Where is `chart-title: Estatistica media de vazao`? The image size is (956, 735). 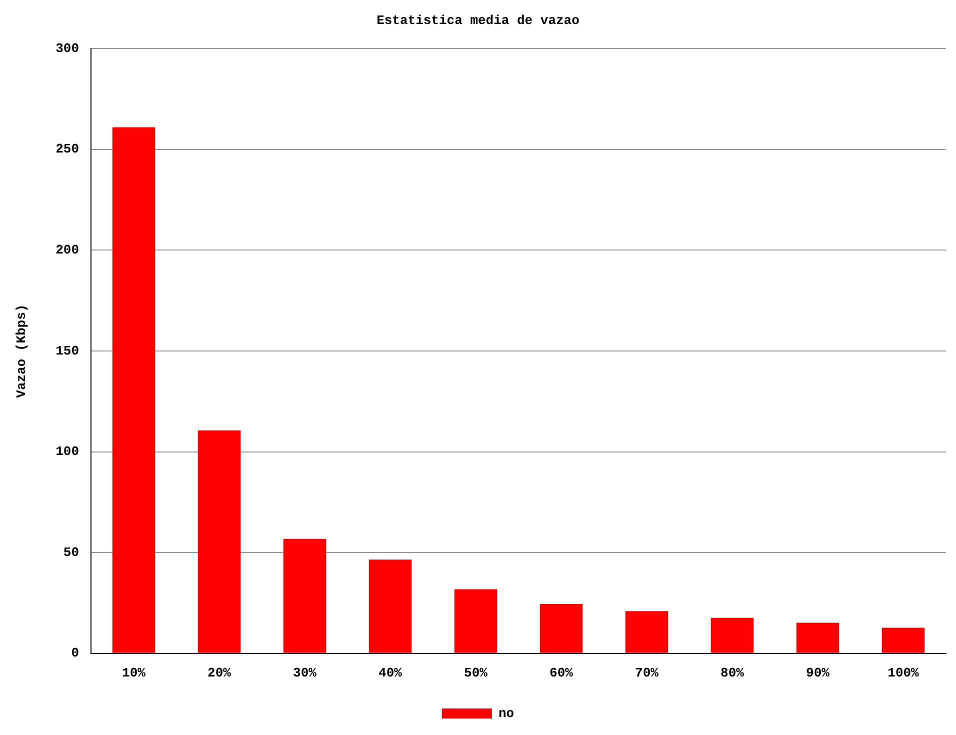
chart-title: Estatistica media de vazao is located at coordinates (478, 20).